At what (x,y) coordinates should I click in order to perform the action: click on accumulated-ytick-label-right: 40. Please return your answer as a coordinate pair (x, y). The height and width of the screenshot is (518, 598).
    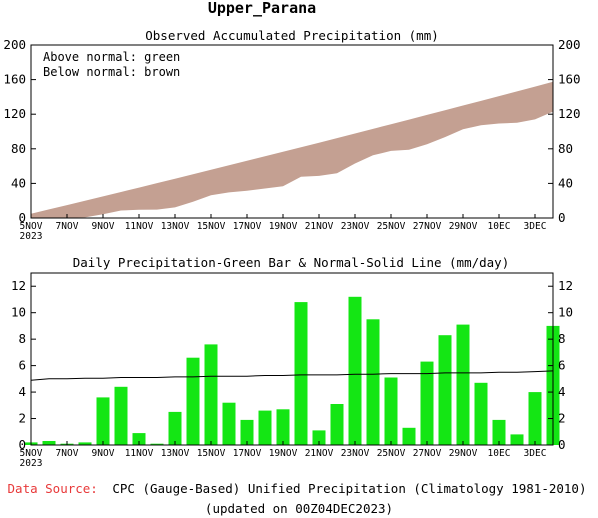
    Looking at the image, I should click on (565, 182).